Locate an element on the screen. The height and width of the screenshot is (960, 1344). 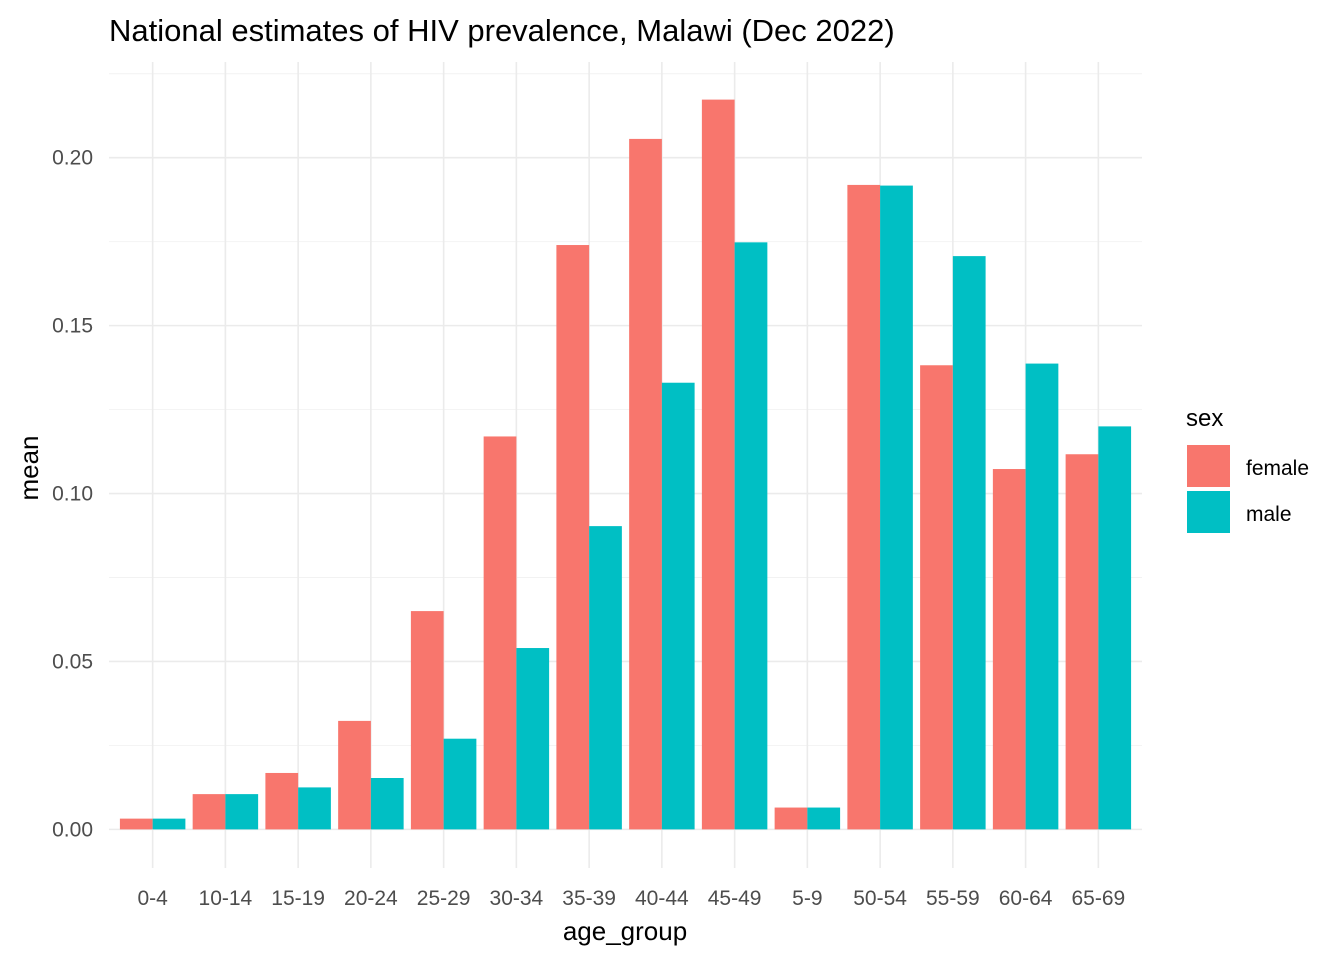
y-tick-label: 0.10 is located at coordinates (72, 494).